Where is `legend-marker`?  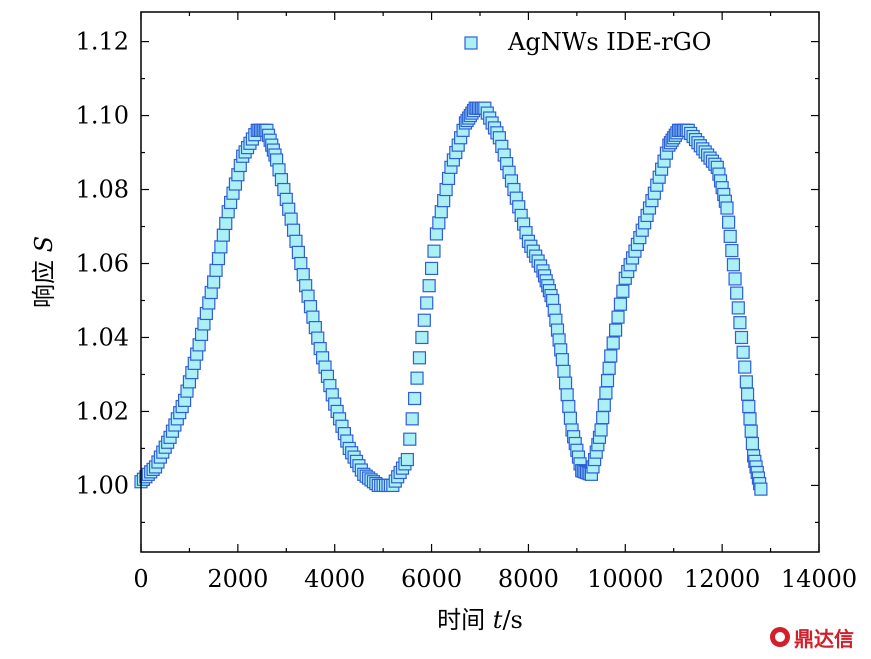 legend-marker is located at coordinates (471, 43).